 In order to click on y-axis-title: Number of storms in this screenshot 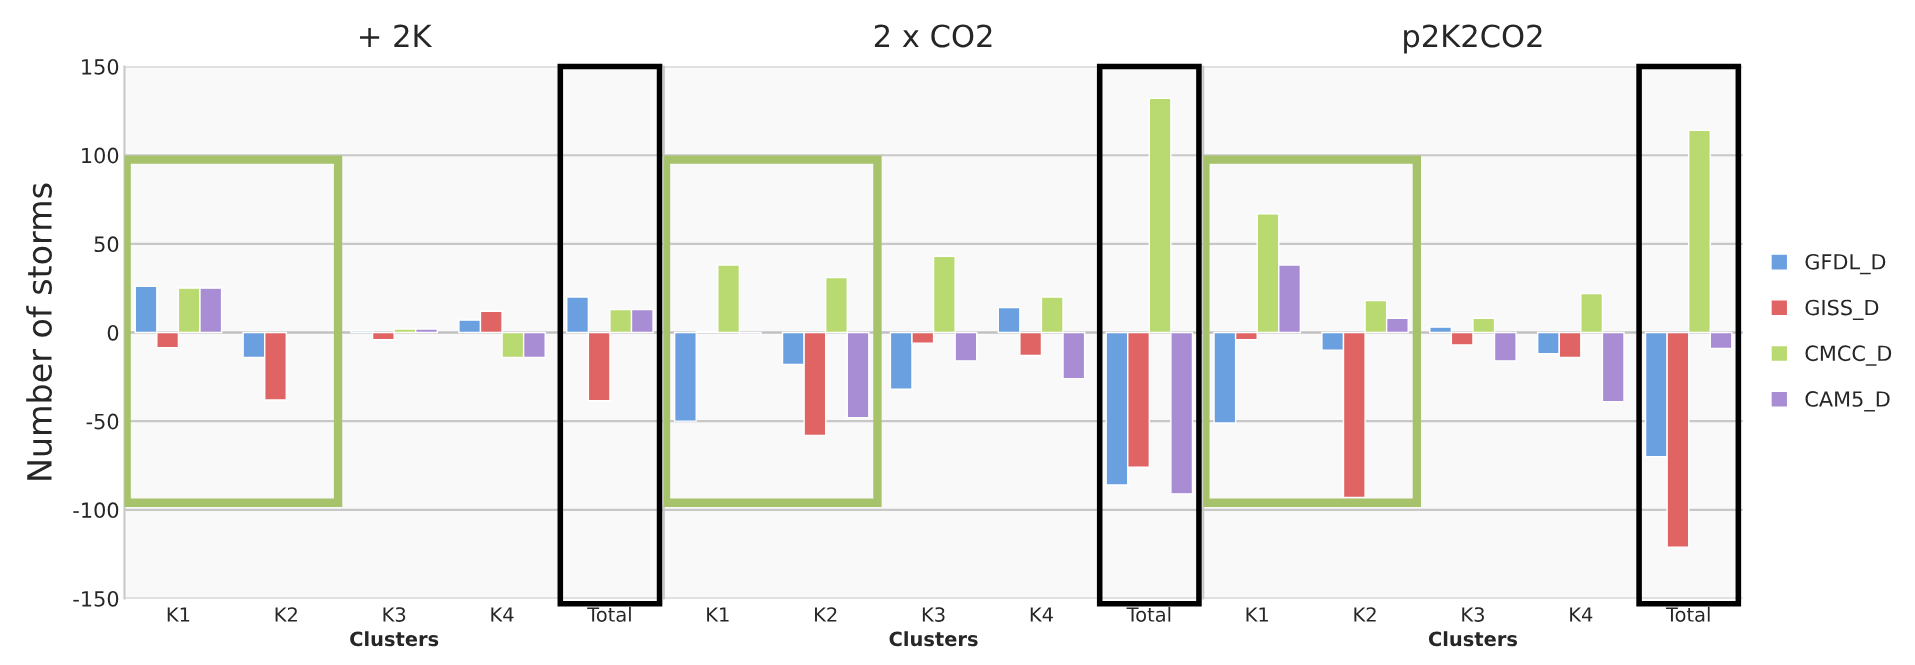, I will do `click(39, 331)`.